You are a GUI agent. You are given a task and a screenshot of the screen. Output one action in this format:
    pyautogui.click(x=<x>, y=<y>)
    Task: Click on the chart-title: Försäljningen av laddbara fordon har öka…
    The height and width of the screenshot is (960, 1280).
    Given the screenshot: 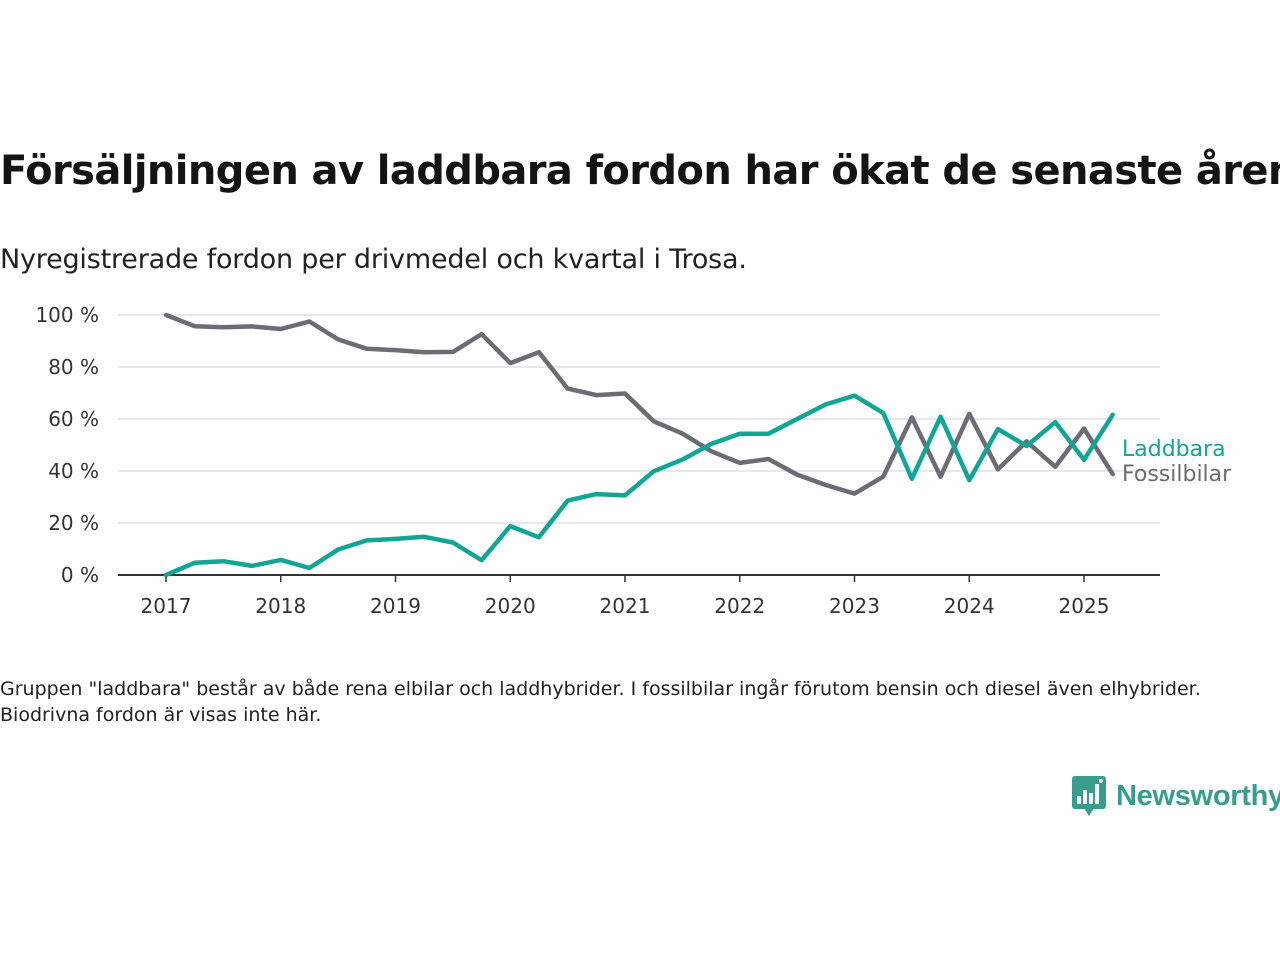 What is the action you would take?
    pyautogui.click(x=640, y=171)
    